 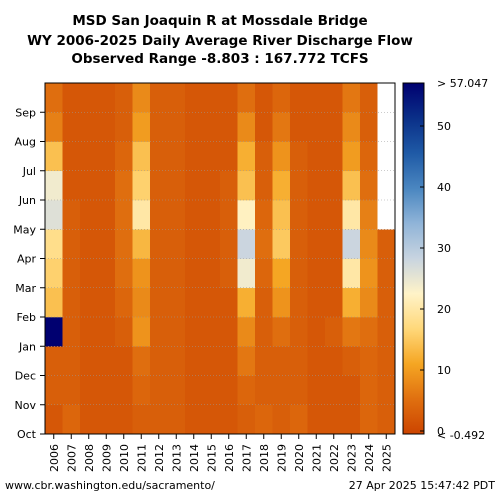 I want to click on colorbar-ticks: 0 10 20 30 40 50, so click(x=435, y=279).